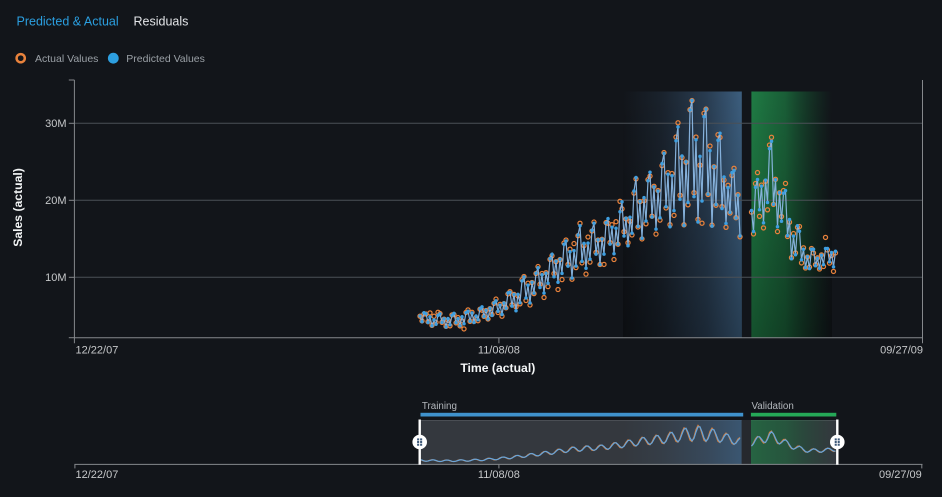  Describe the element at coordinates (55, 124) in the screenshot. I see `svg-text: 30M` at that location.